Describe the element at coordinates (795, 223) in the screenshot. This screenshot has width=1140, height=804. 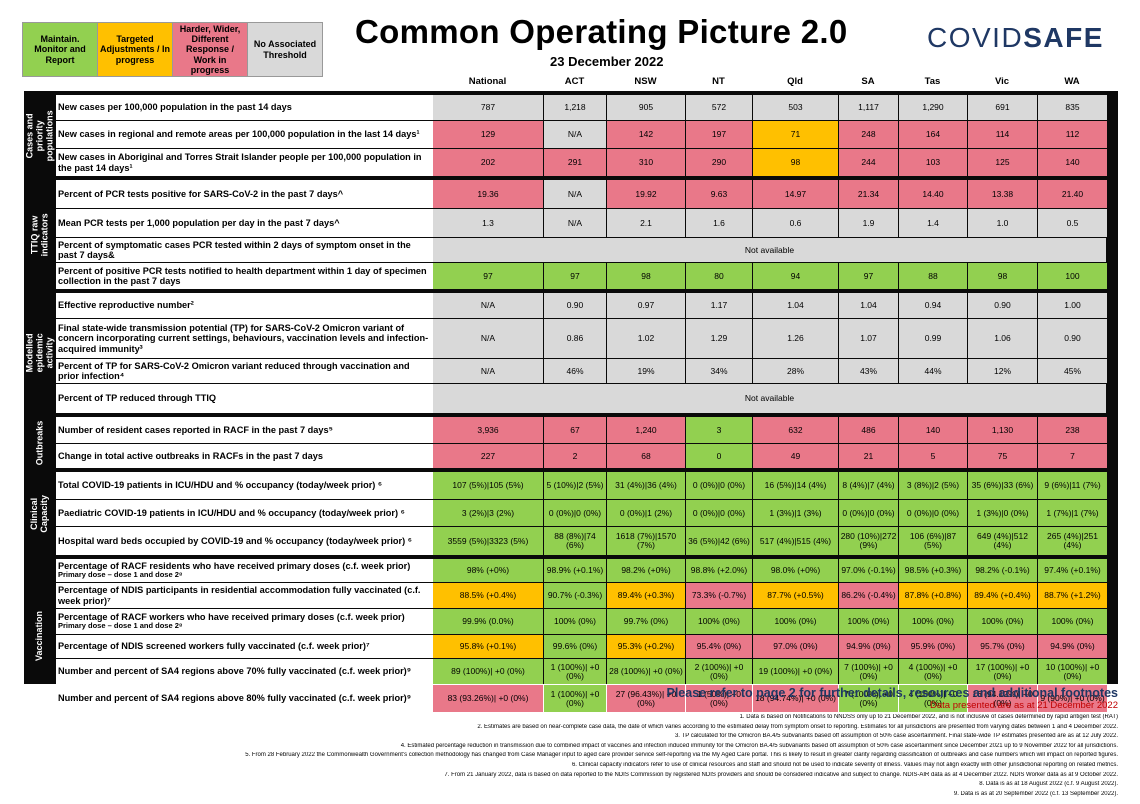
I see `value-cell-qld: 0.6` at that location.